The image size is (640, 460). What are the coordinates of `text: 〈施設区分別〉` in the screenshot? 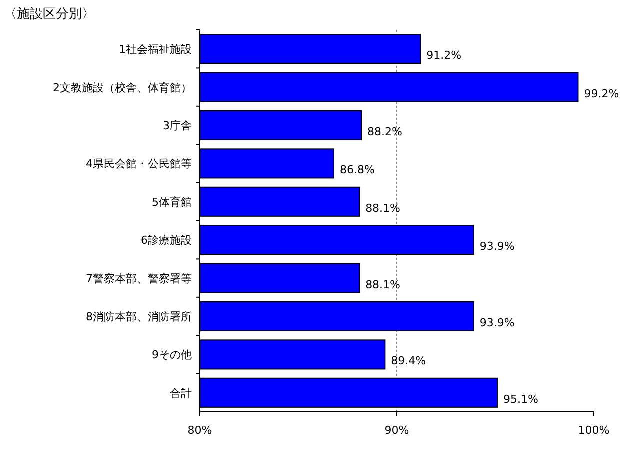 It's located at (49, 14).